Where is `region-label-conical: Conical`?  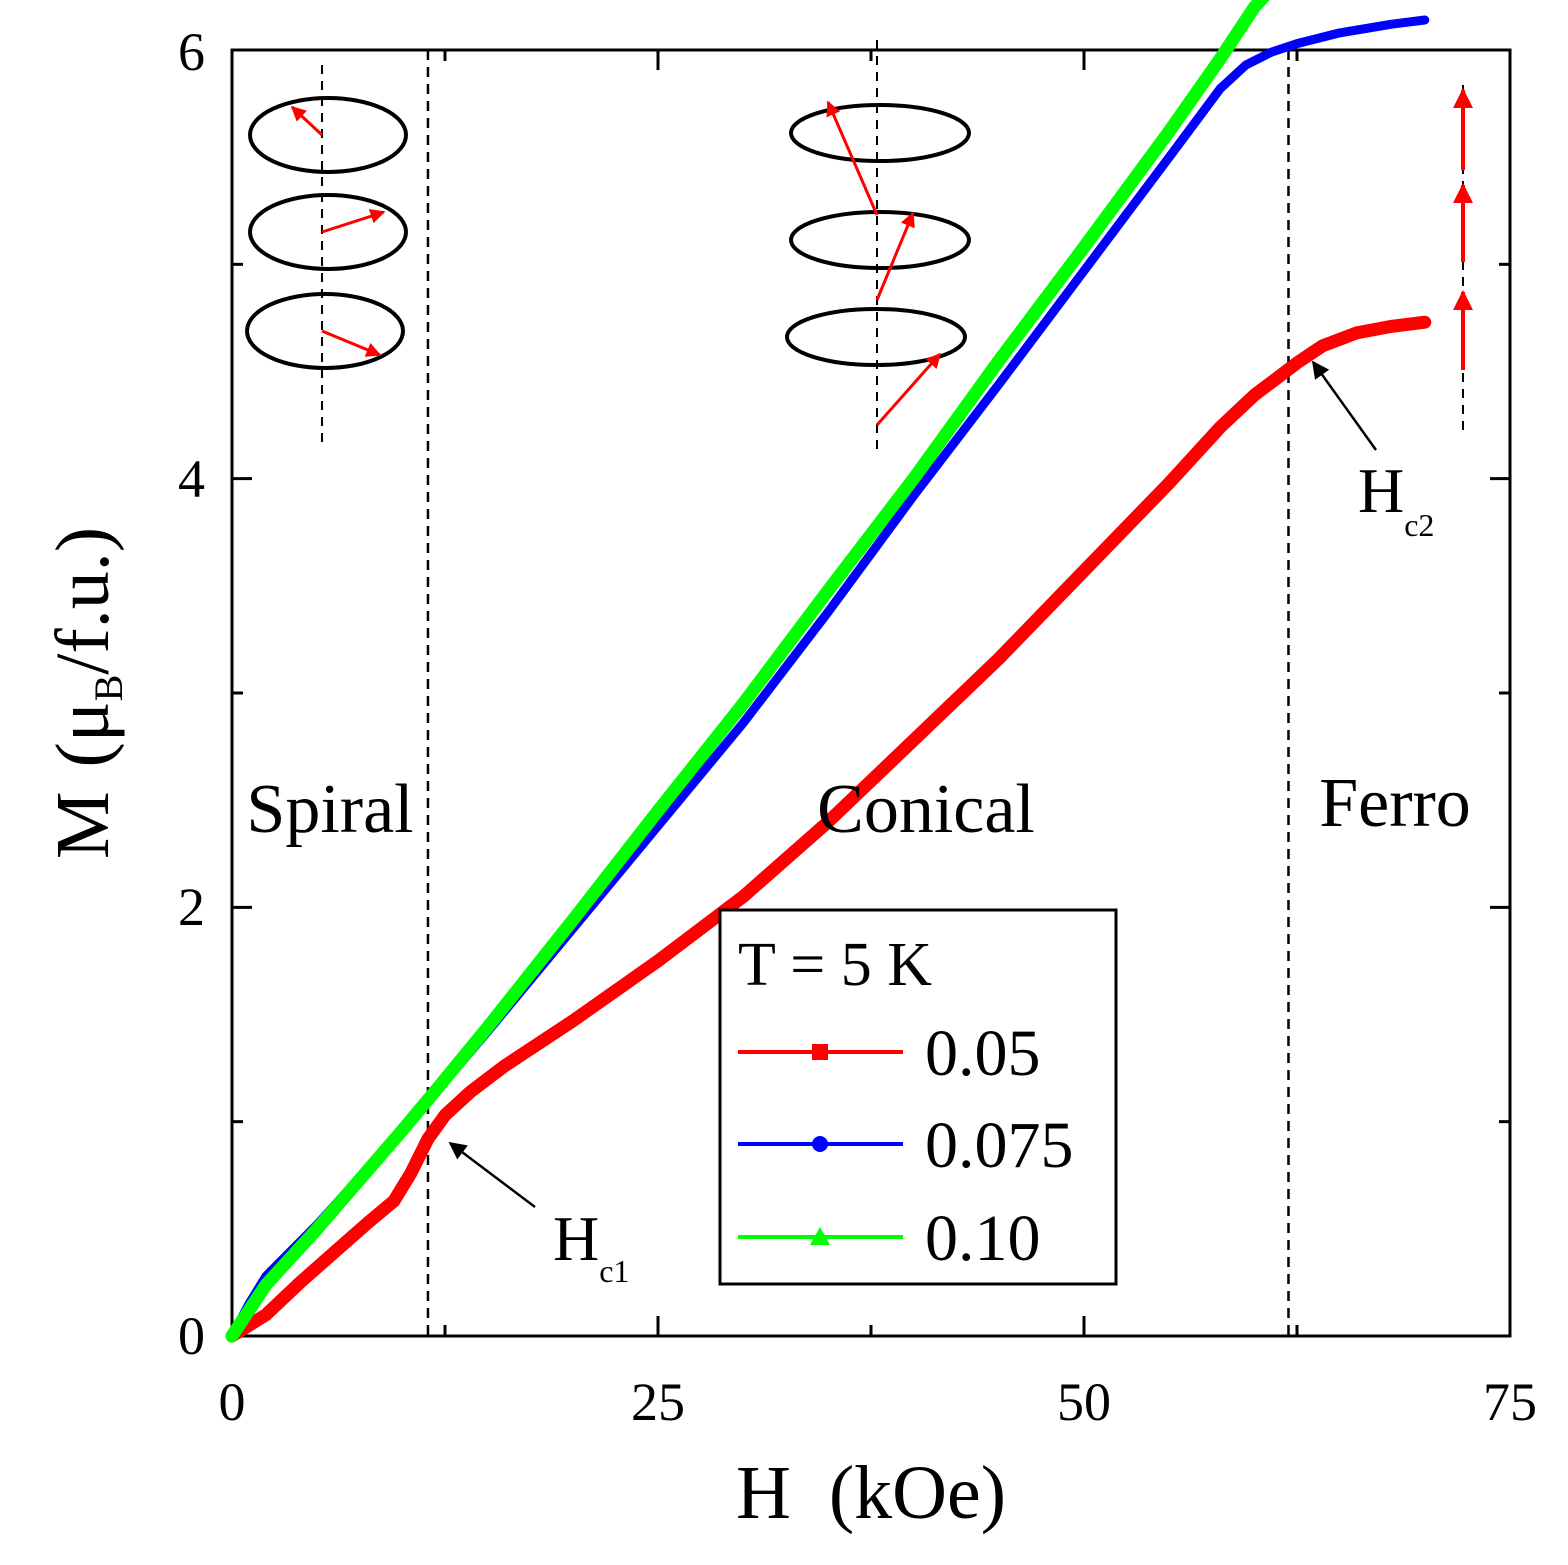 region-label-conical: Conical is located at coordinates (926, 809).